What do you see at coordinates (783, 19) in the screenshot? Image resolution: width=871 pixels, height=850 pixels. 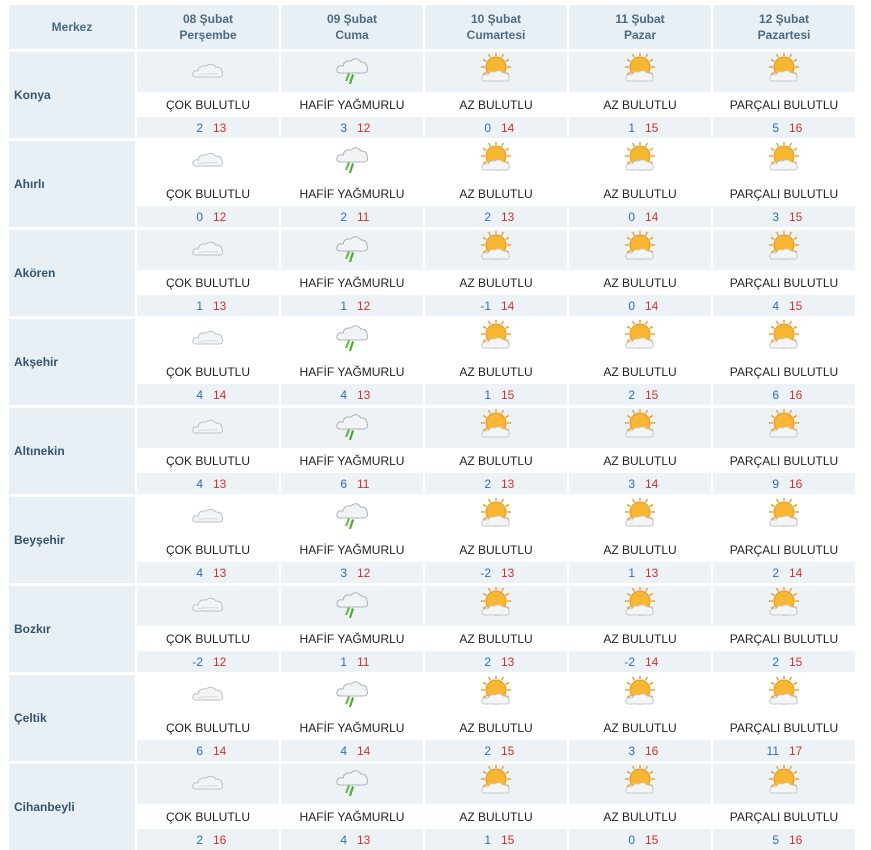 I see `day-date: 12 Şubat` at bounding box center [783, 19].